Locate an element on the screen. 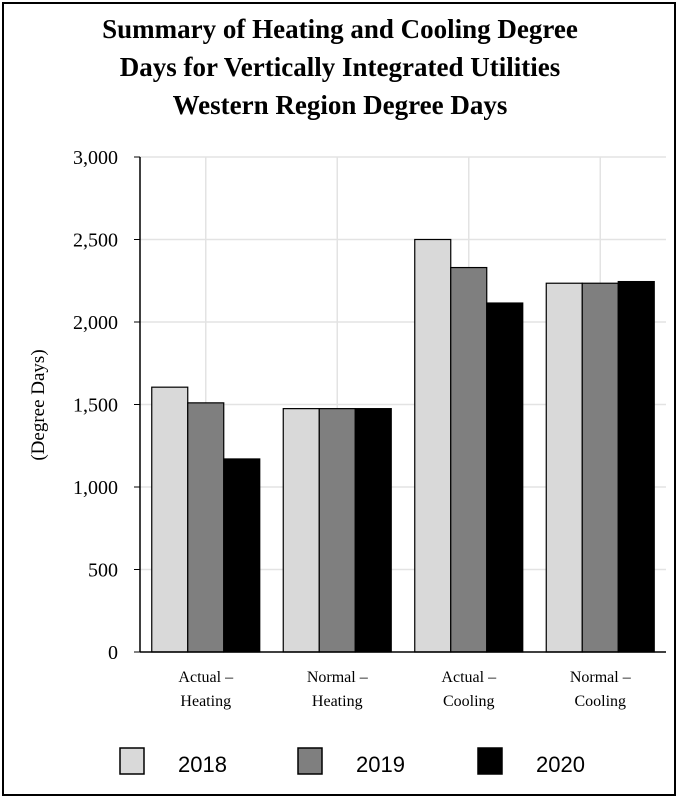 The image size is (680, 800). y-tick-label: 2,500 is located at coordinates (95, 241).